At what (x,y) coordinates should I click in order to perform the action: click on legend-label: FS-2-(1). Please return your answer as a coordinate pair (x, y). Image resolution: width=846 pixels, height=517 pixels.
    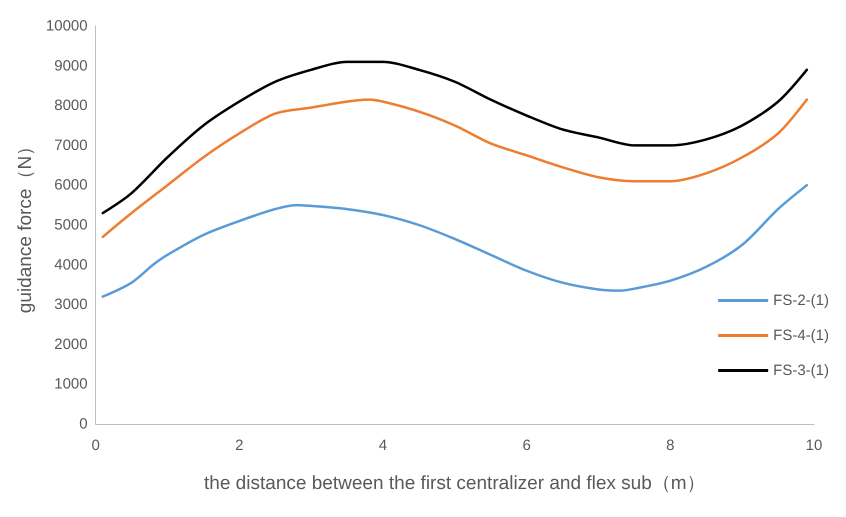
    Looking at the image, I should click on (801, 300).